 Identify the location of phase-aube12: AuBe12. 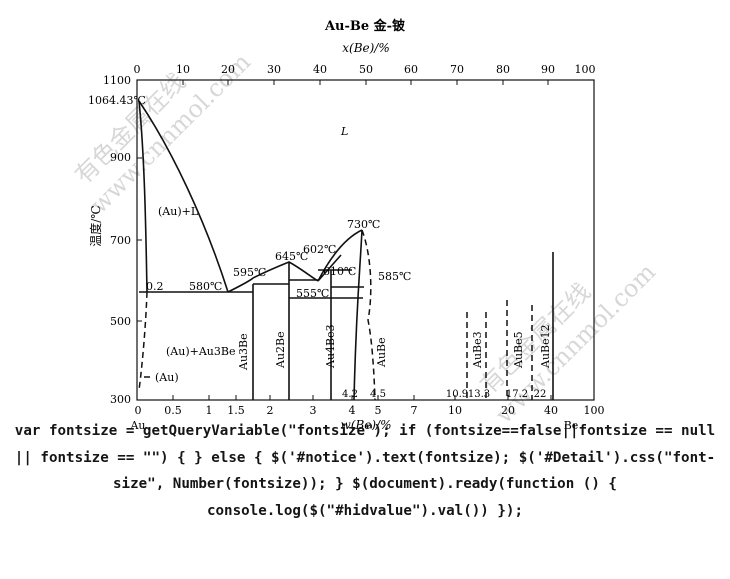
(545, 346).